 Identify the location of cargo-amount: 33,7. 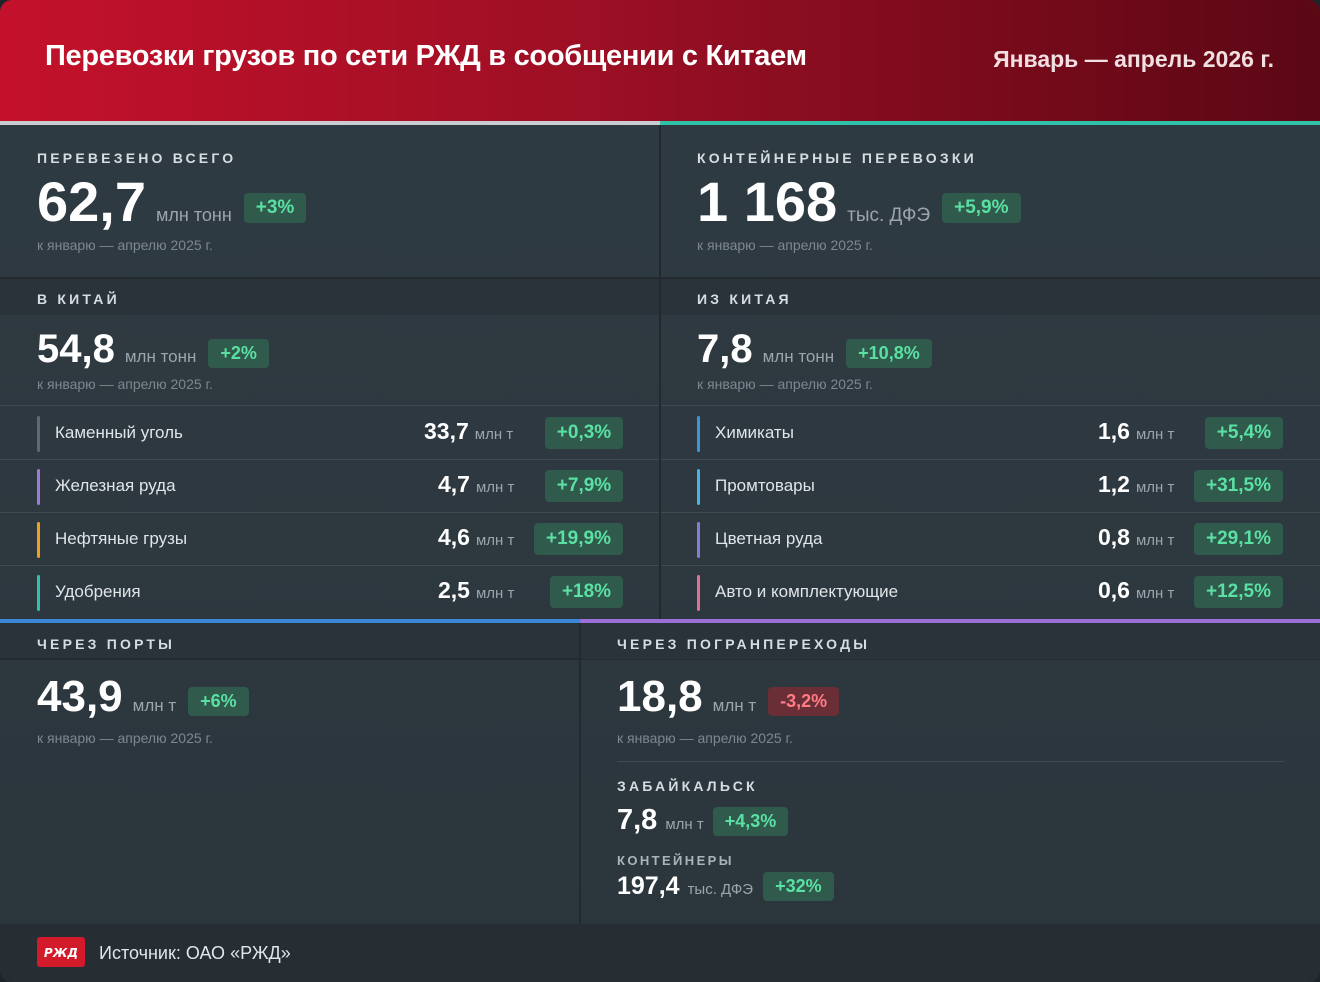
(446, 431).